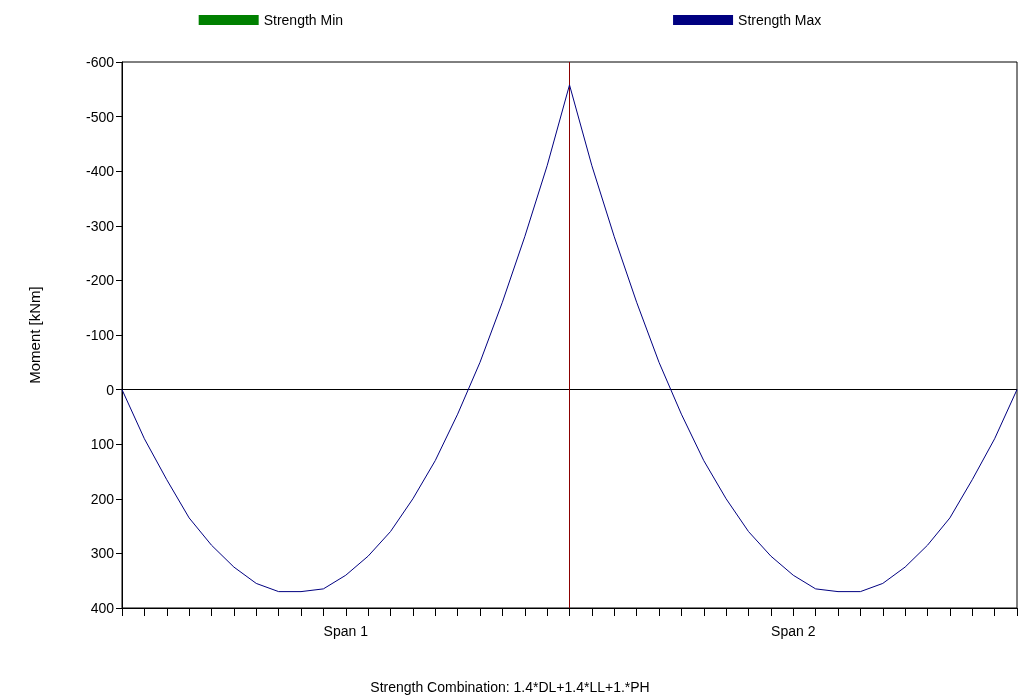 The height and width of the screenshot is (700, 1020). I want to click on y-tick-label: -600, so click(100, 62).